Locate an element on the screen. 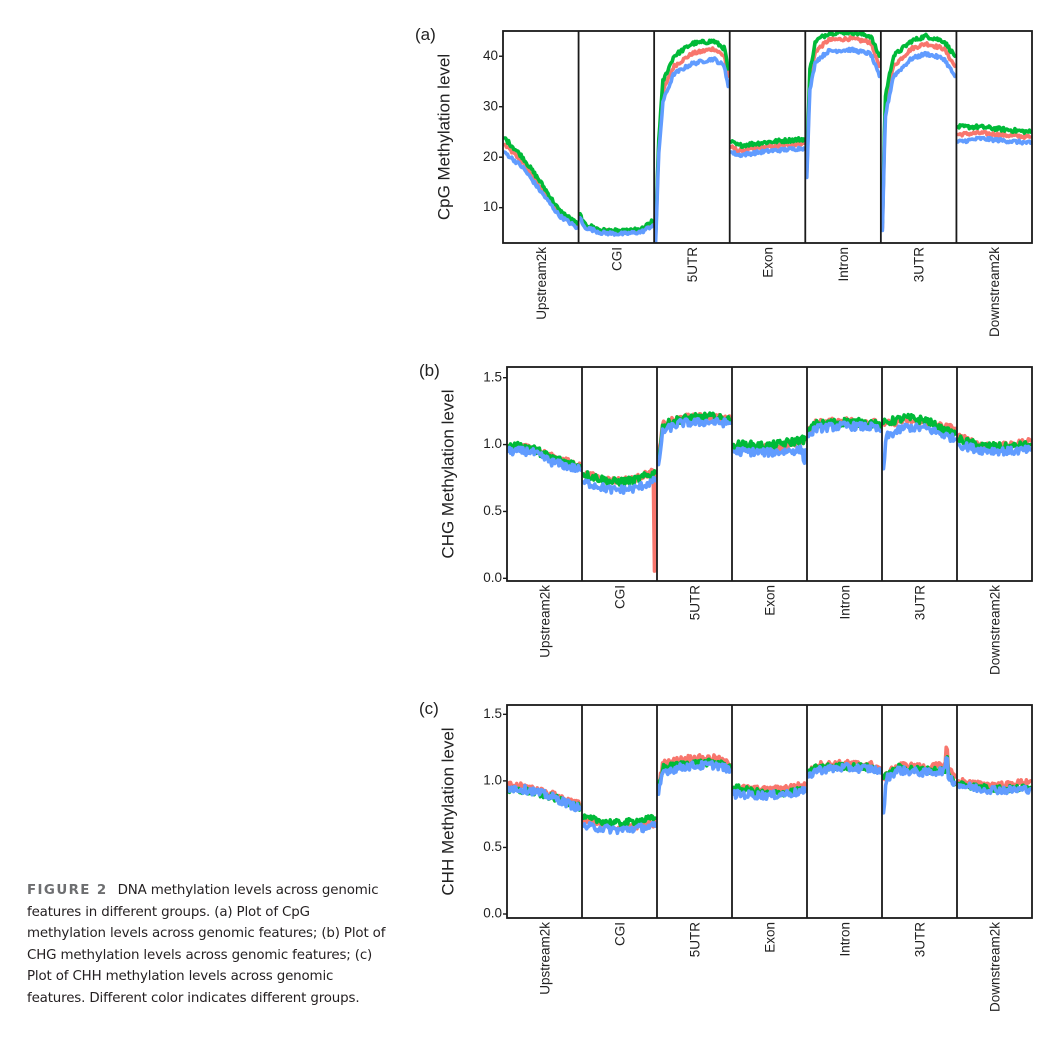 This screenshot has width=1050, height=1060. line-group-red-3utr is located at coordinates (918, 135).